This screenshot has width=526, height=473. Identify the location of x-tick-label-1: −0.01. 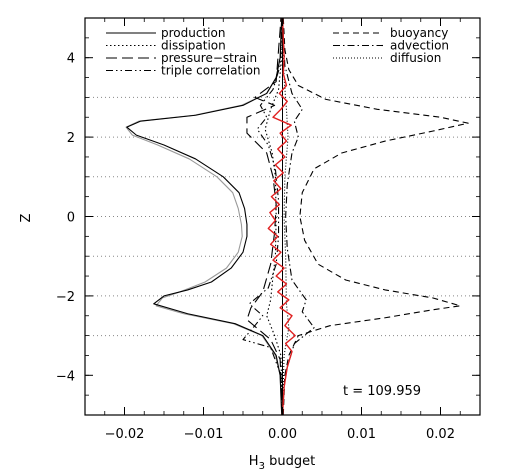
(204, 434).